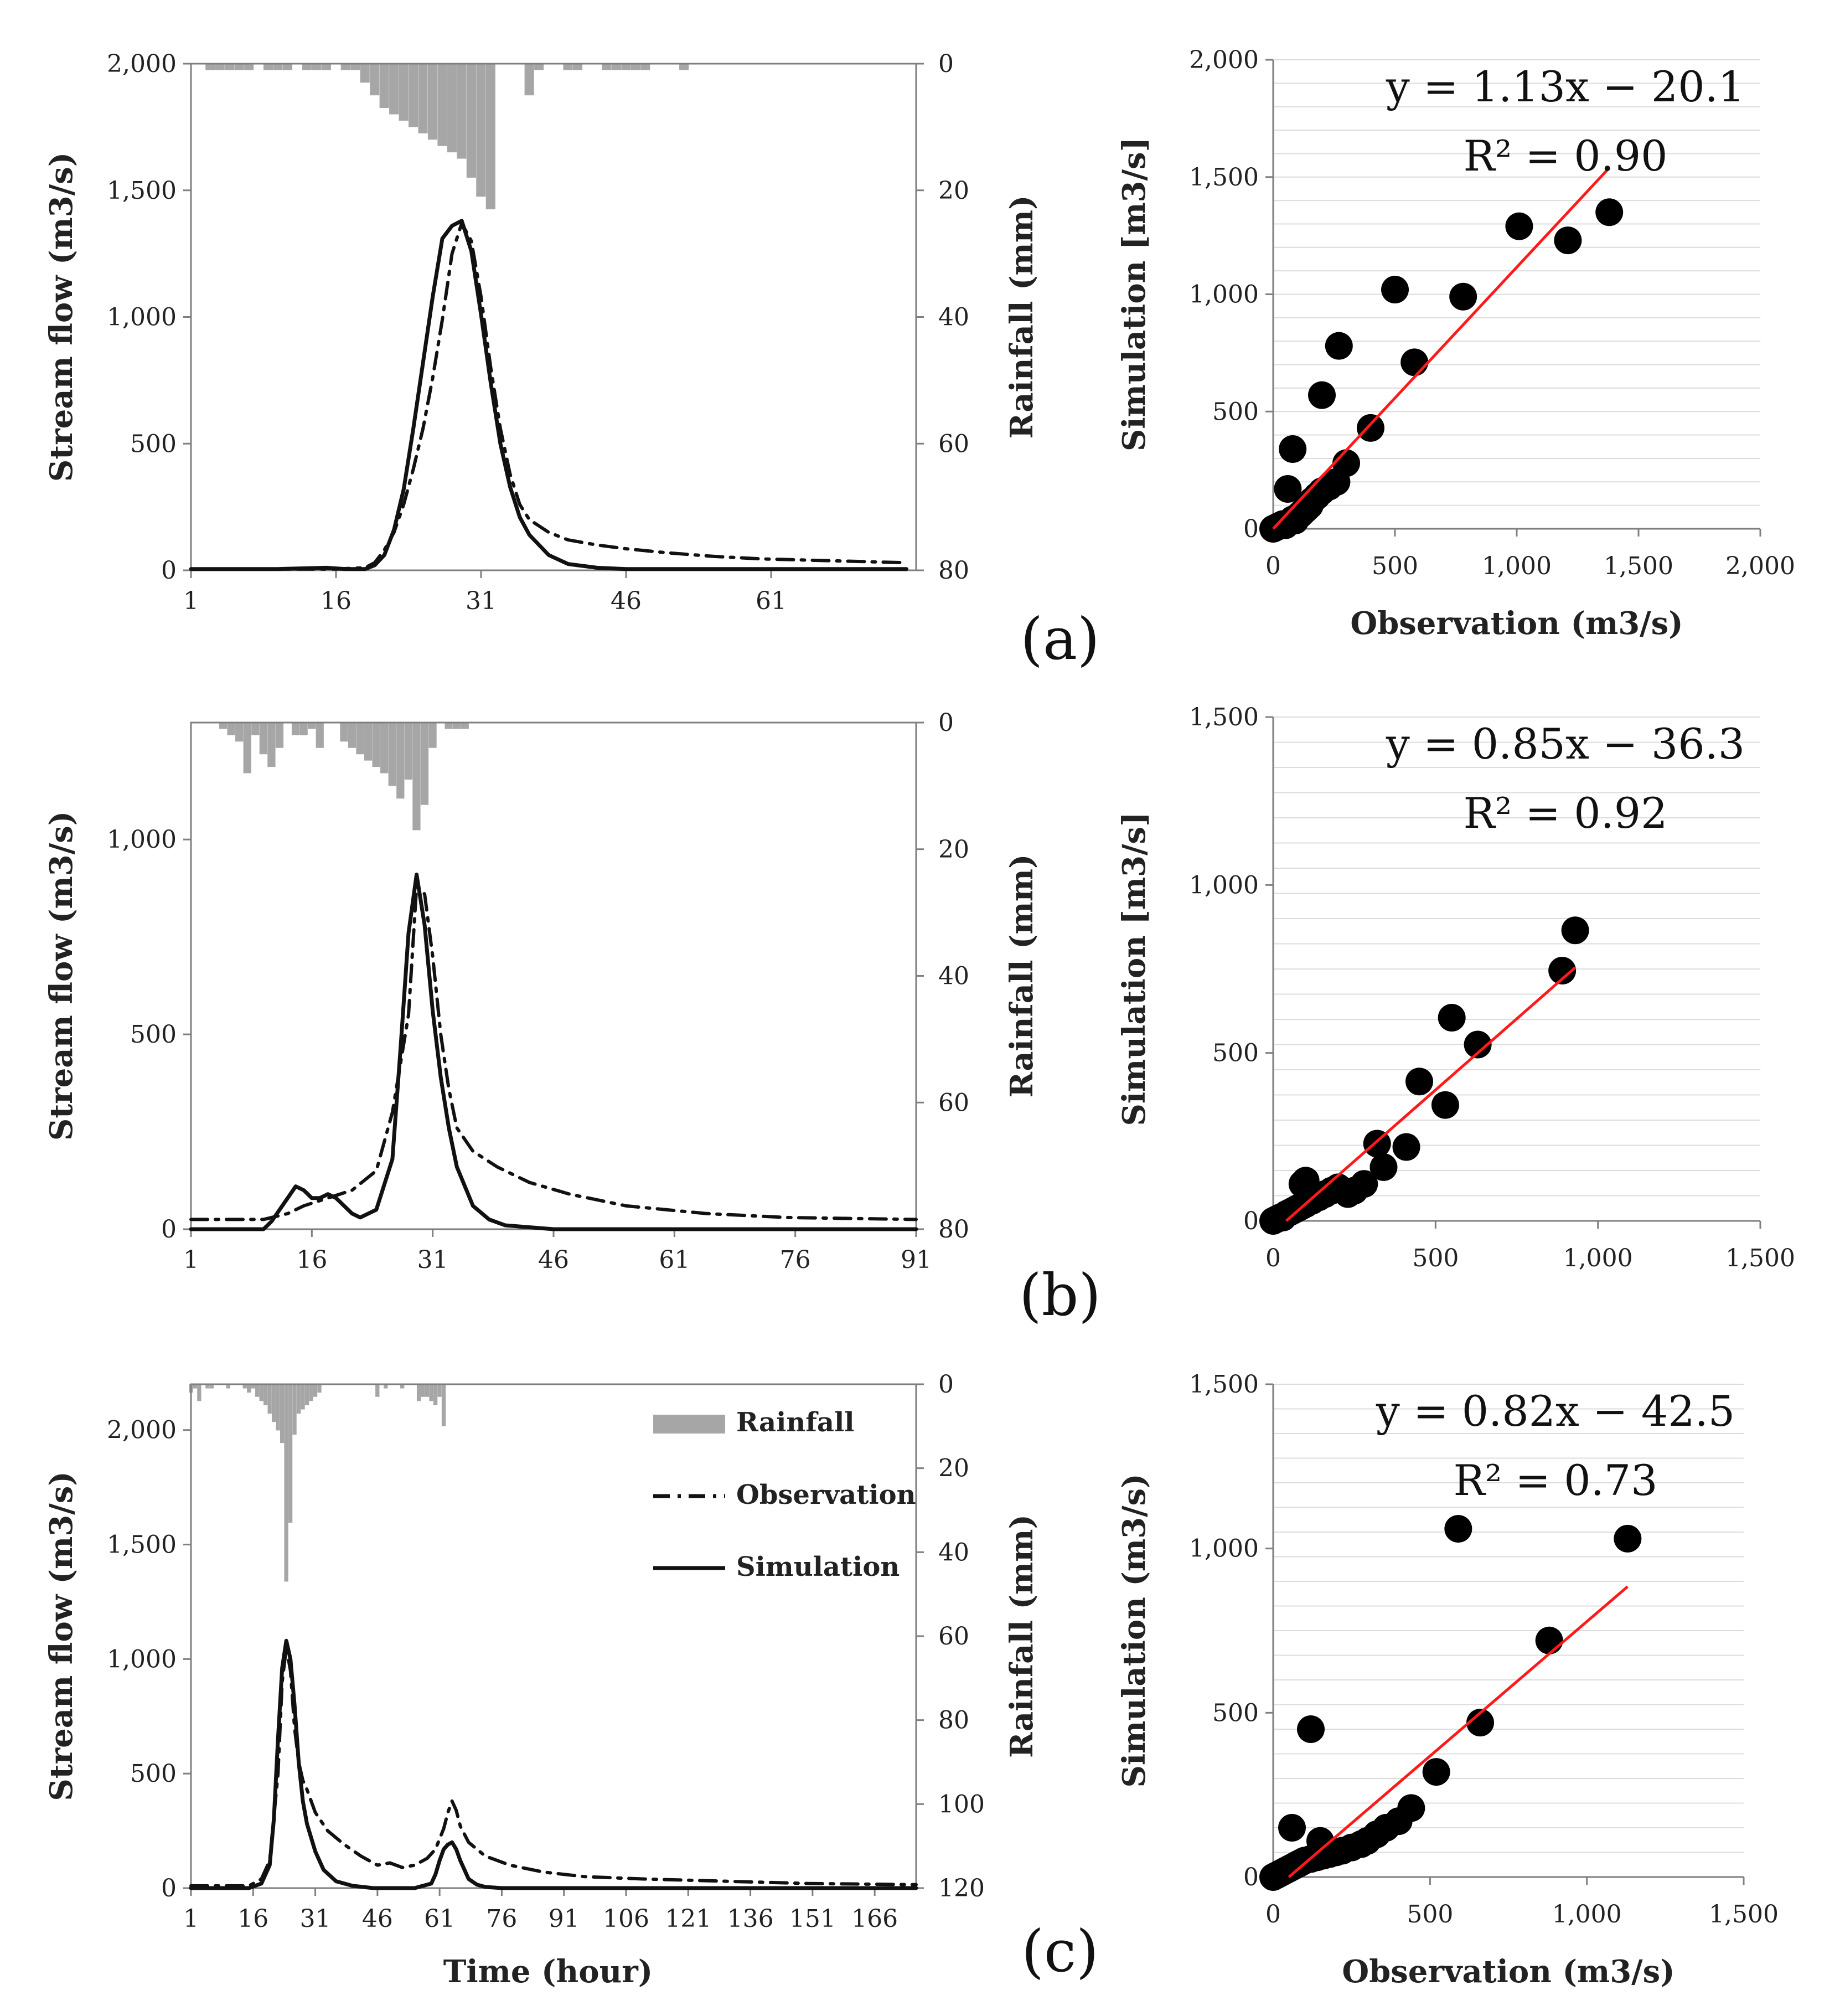  What do you see at coordinates (377, 1919) in the screenshot?
I see `x-tick-label: 46` at bounding box center [377, 1919].